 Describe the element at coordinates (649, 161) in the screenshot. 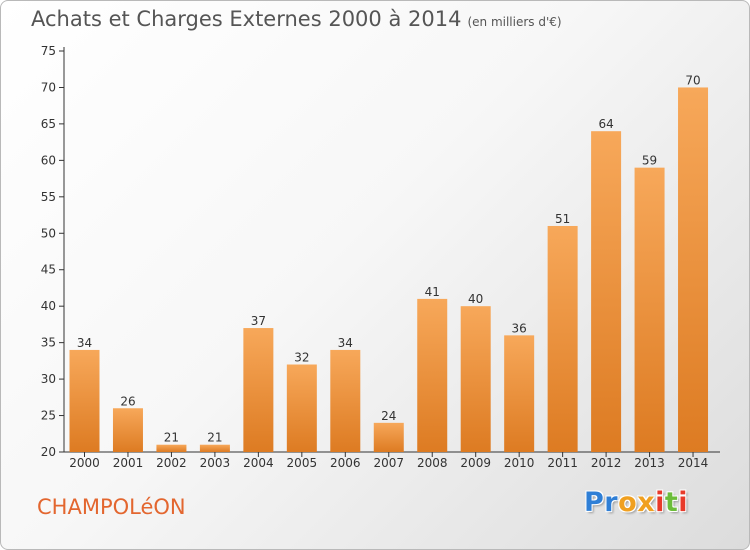

I see `data-label: 59` at that location.